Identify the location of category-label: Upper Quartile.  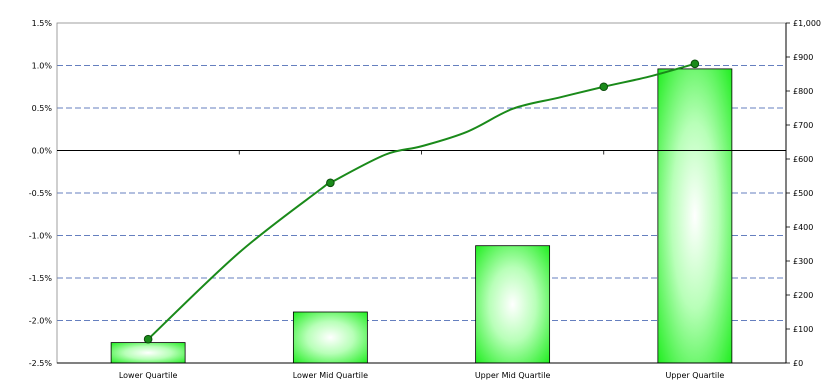
(694, 375).